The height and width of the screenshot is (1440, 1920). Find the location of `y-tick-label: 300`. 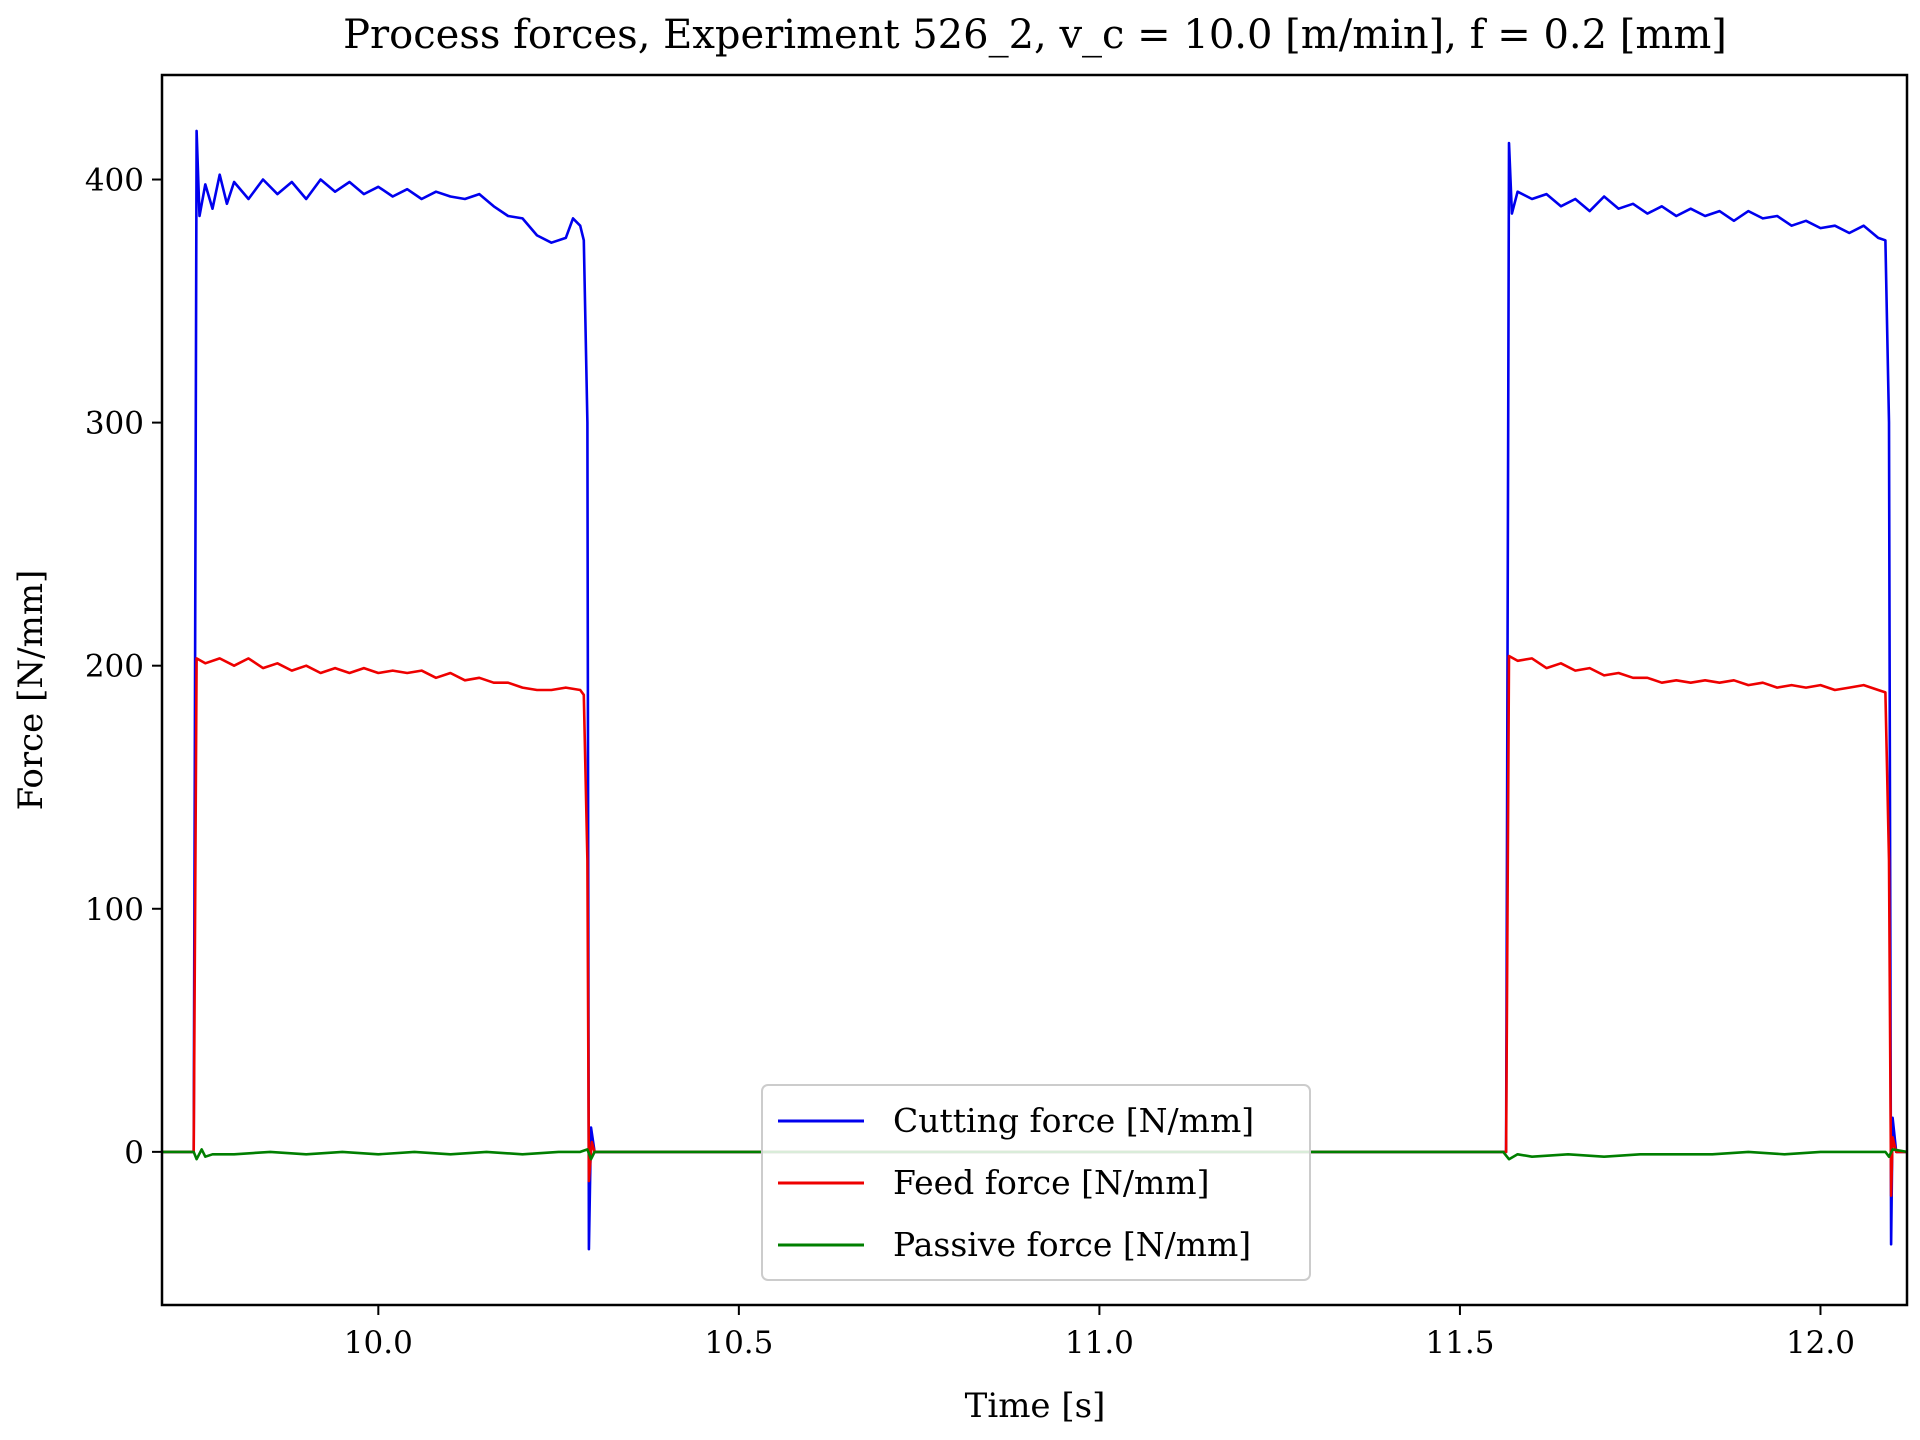

y-tick-label: 300 is located at coordinates (114, 424).